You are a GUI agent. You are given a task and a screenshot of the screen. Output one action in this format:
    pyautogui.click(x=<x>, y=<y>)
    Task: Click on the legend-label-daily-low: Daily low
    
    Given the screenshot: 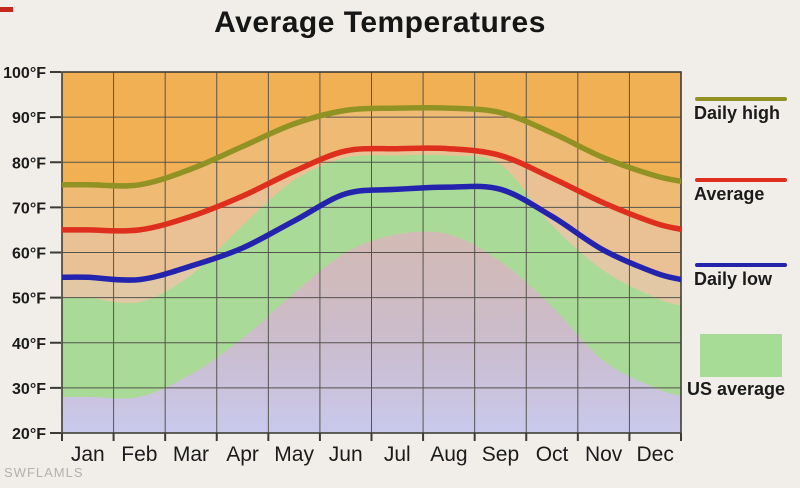 What is the action you would take?
    pyautogui.click(x=733, y=279)
    